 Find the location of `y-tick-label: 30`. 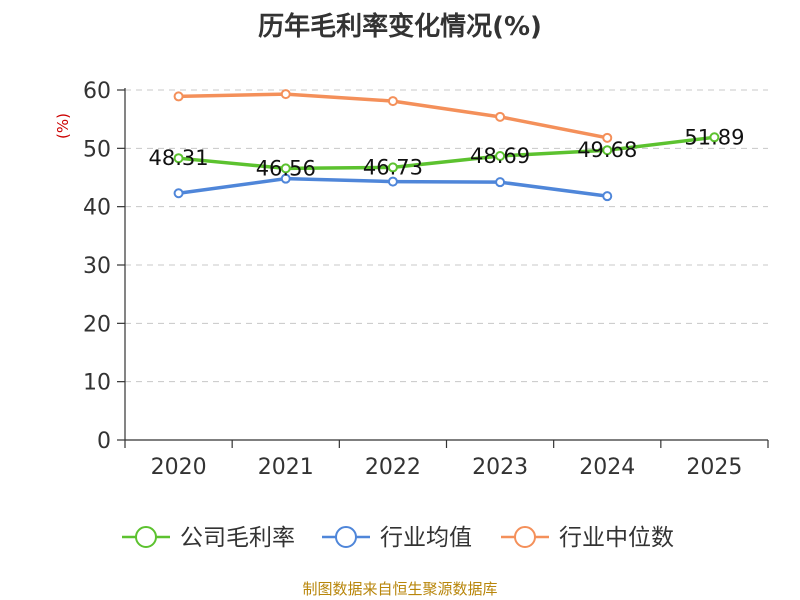

y-tick-label: 30 is located at coordinates (97, 266).